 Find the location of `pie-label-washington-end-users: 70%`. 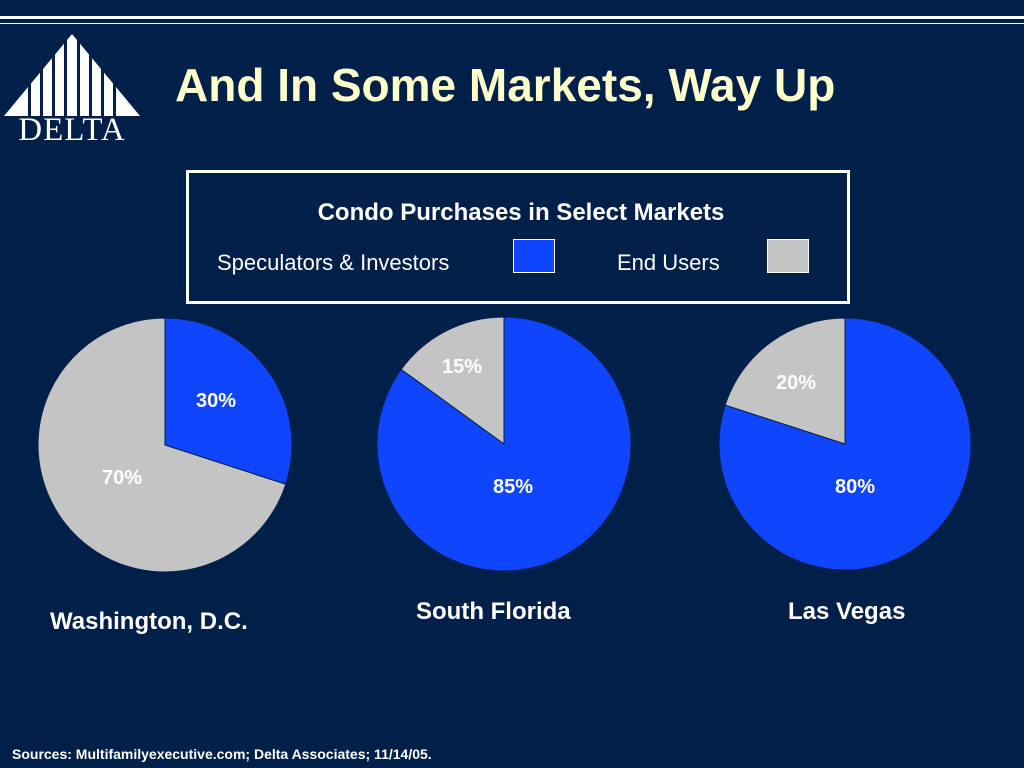

pie-label-washington-end-users: 70% is located at coordinates (122, 478).